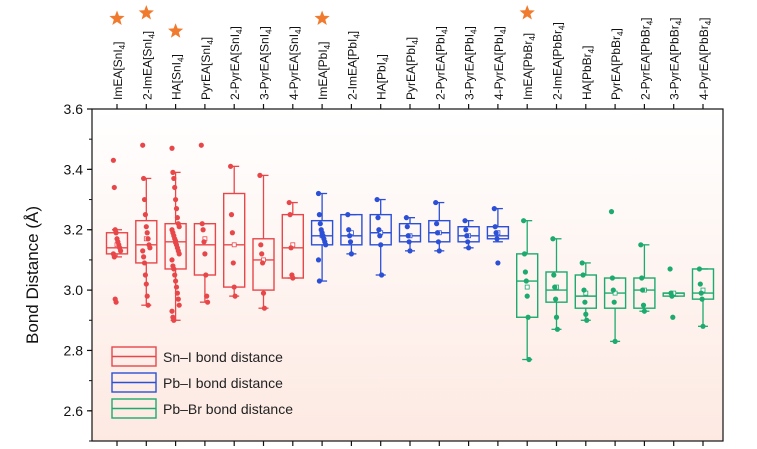 The image size is (757, 449). Describe the element at coordinates (74, 350) in the screenshot. I see `y-tick-label: 2.8` at that location.